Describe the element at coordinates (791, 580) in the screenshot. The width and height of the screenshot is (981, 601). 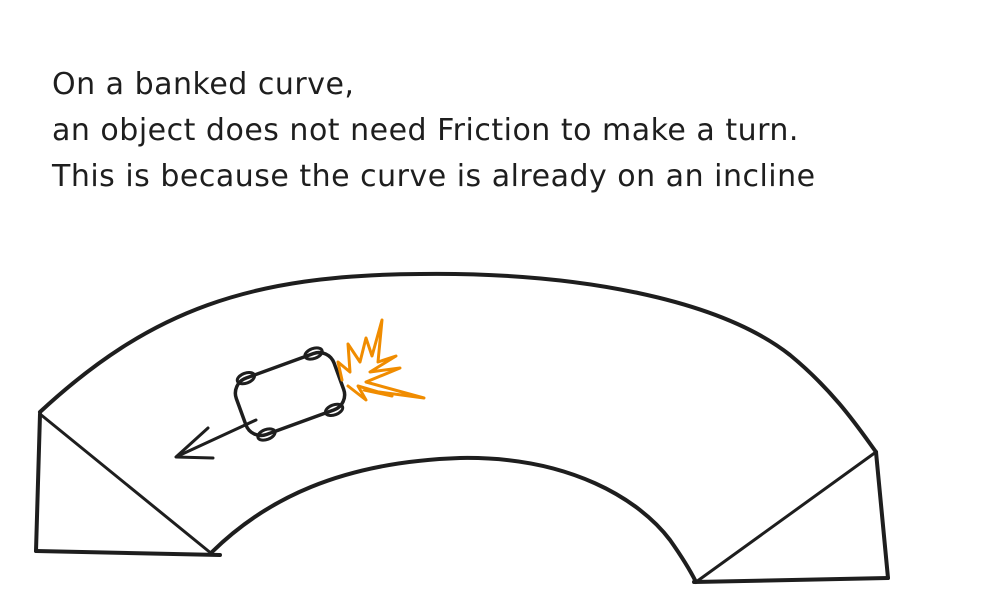
I see `right-bank-base` at that location.